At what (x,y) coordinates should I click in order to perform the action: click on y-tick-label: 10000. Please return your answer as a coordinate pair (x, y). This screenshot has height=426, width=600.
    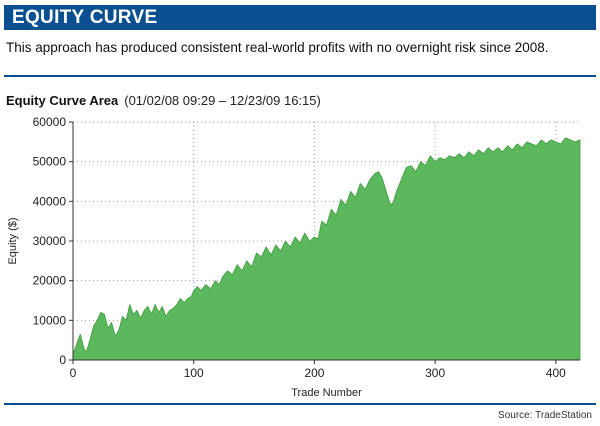
    Looking at the image, I should click on (50, 320).